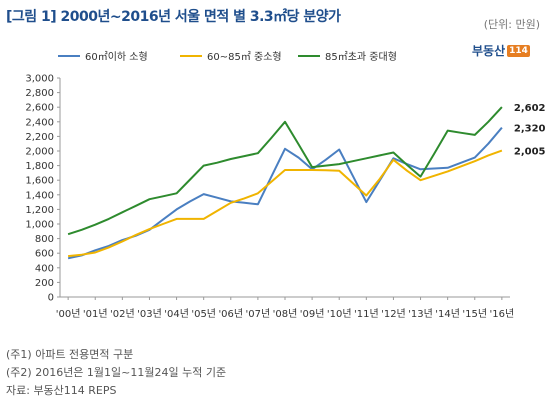  What do you see at coordinates (39, 93) in the screenshot?
I see `y-tick-label: 2,800` at bounding box center [39, 93].